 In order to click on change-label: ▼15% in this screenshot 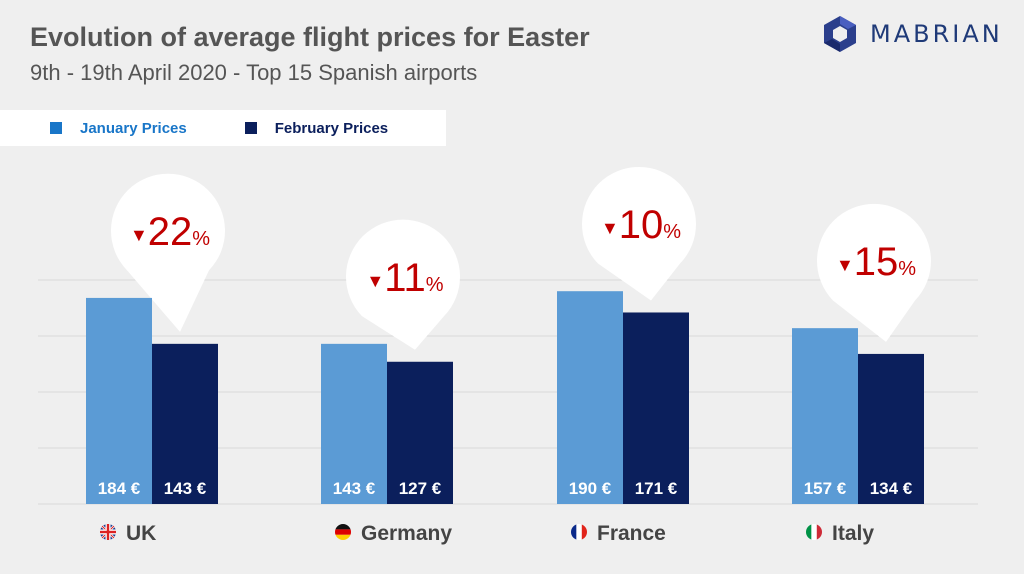, I will do `click(876, 262)`.